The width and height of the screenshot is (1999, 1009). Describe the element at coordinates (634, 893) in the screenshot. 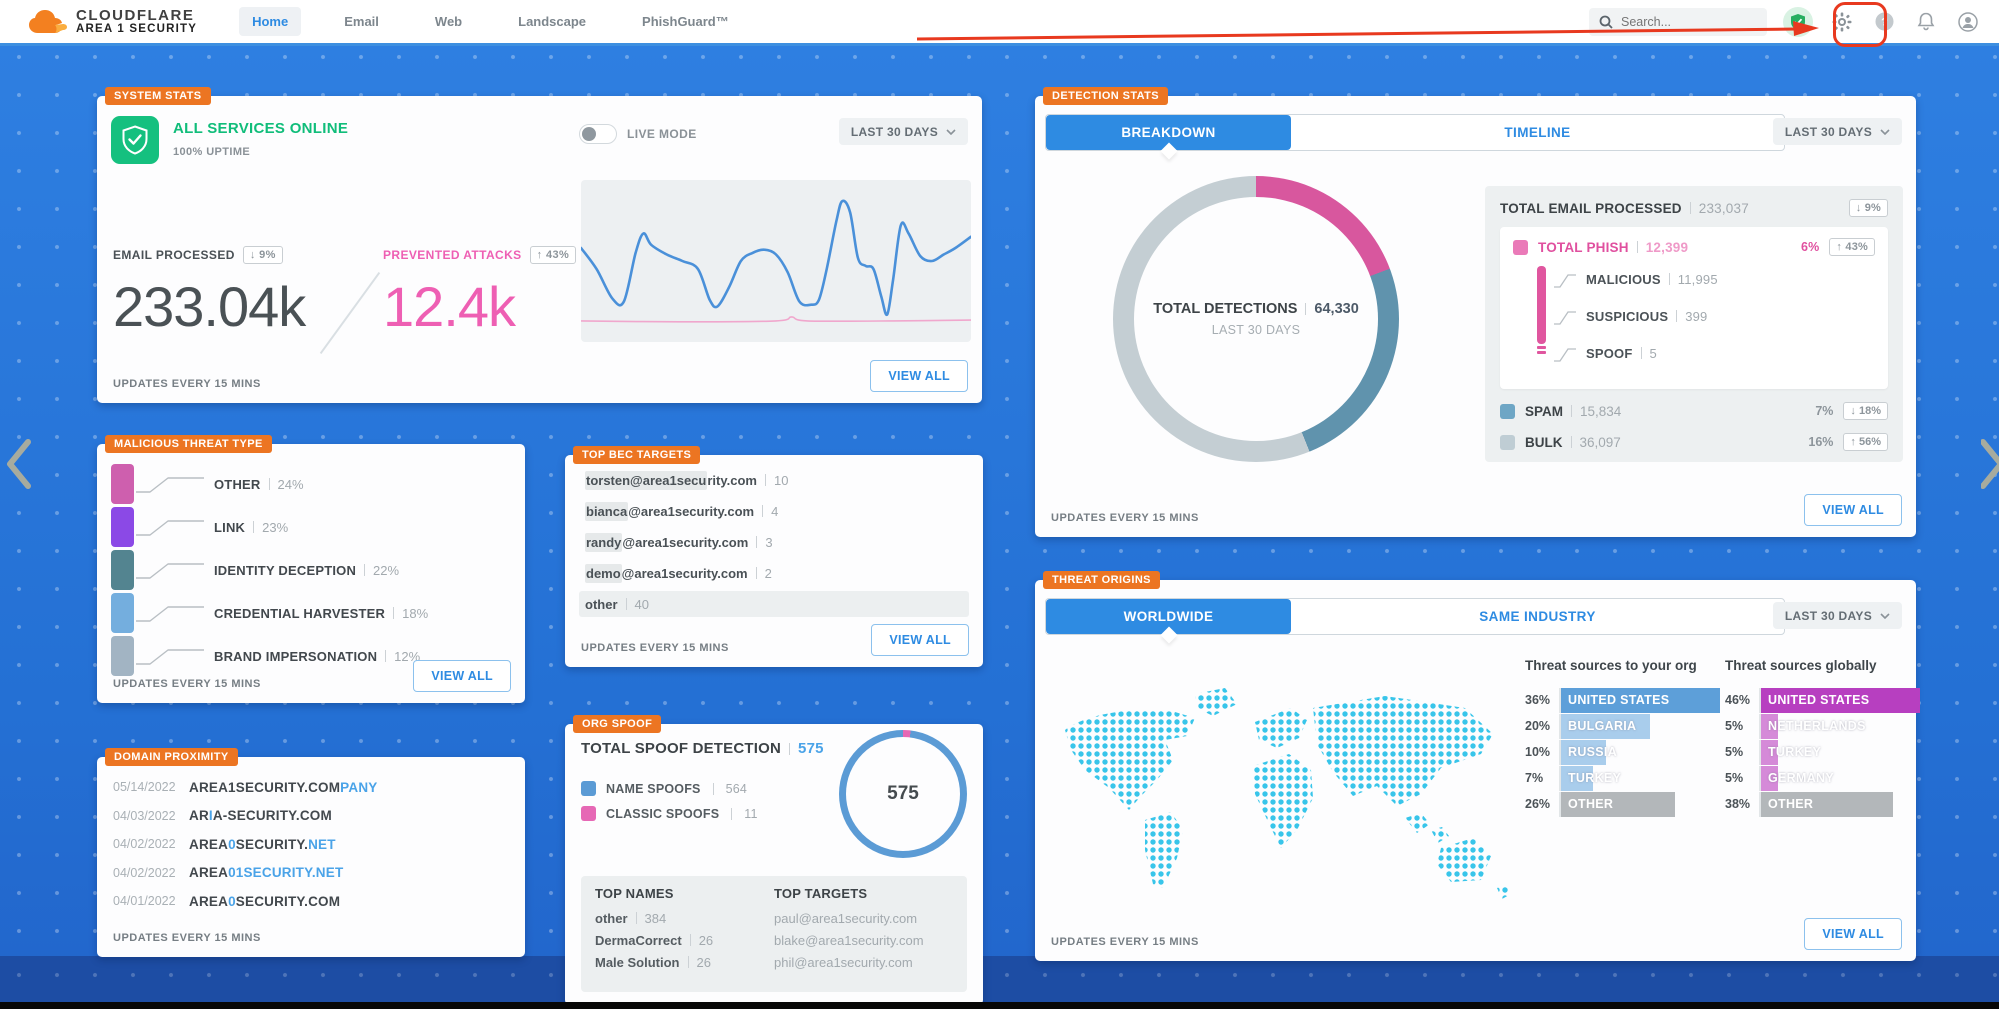

I see `top-names-header: TOP NAMES` at that location.